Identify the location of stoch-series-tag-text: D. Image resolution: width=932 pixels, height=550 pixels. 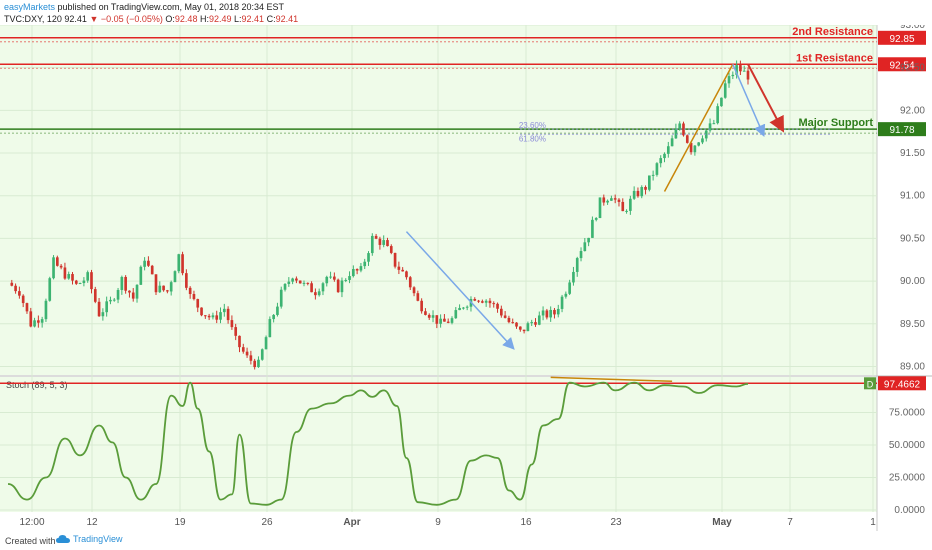
(870, 384).